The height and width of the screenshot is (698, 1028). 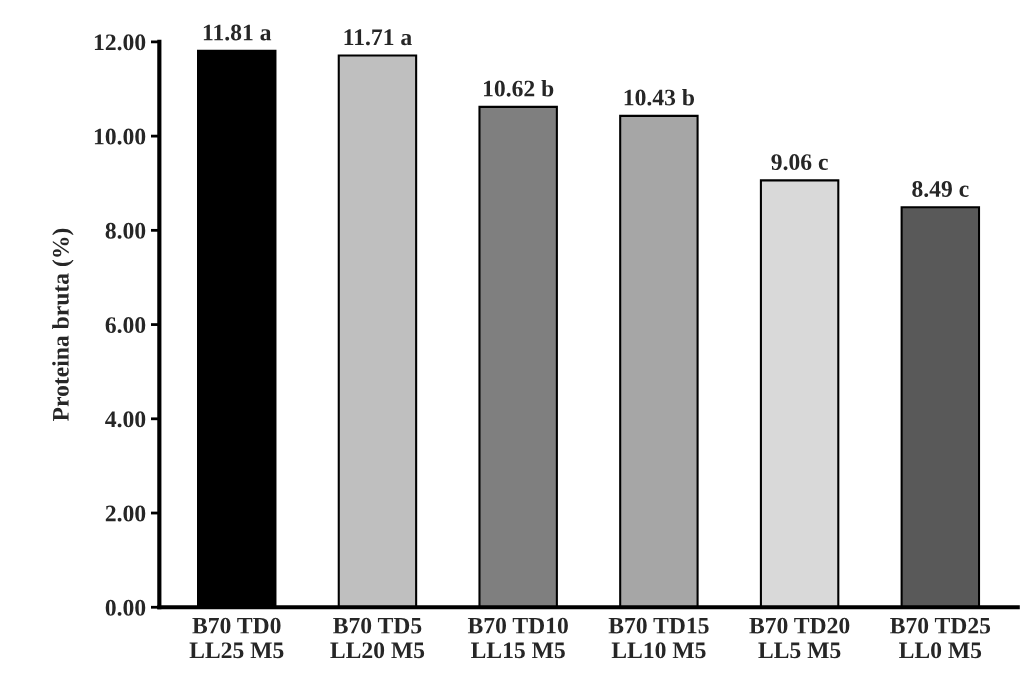 What do you see at coordinates (120, 42) in the screenshot?
I see `y-tick-label: 12.00` at bounding box center [120, 42].